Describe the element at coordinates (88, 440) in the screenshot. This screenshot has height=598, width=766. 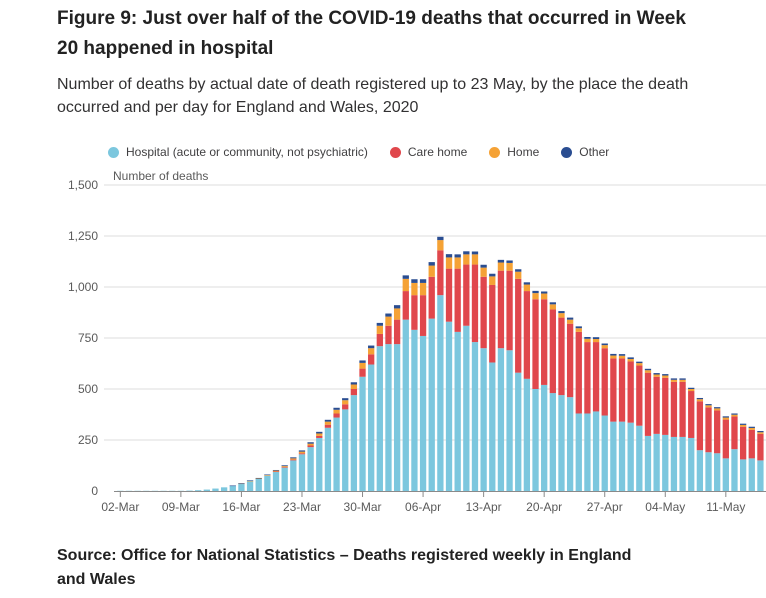
I see `y-tick-label: 250` at that location.